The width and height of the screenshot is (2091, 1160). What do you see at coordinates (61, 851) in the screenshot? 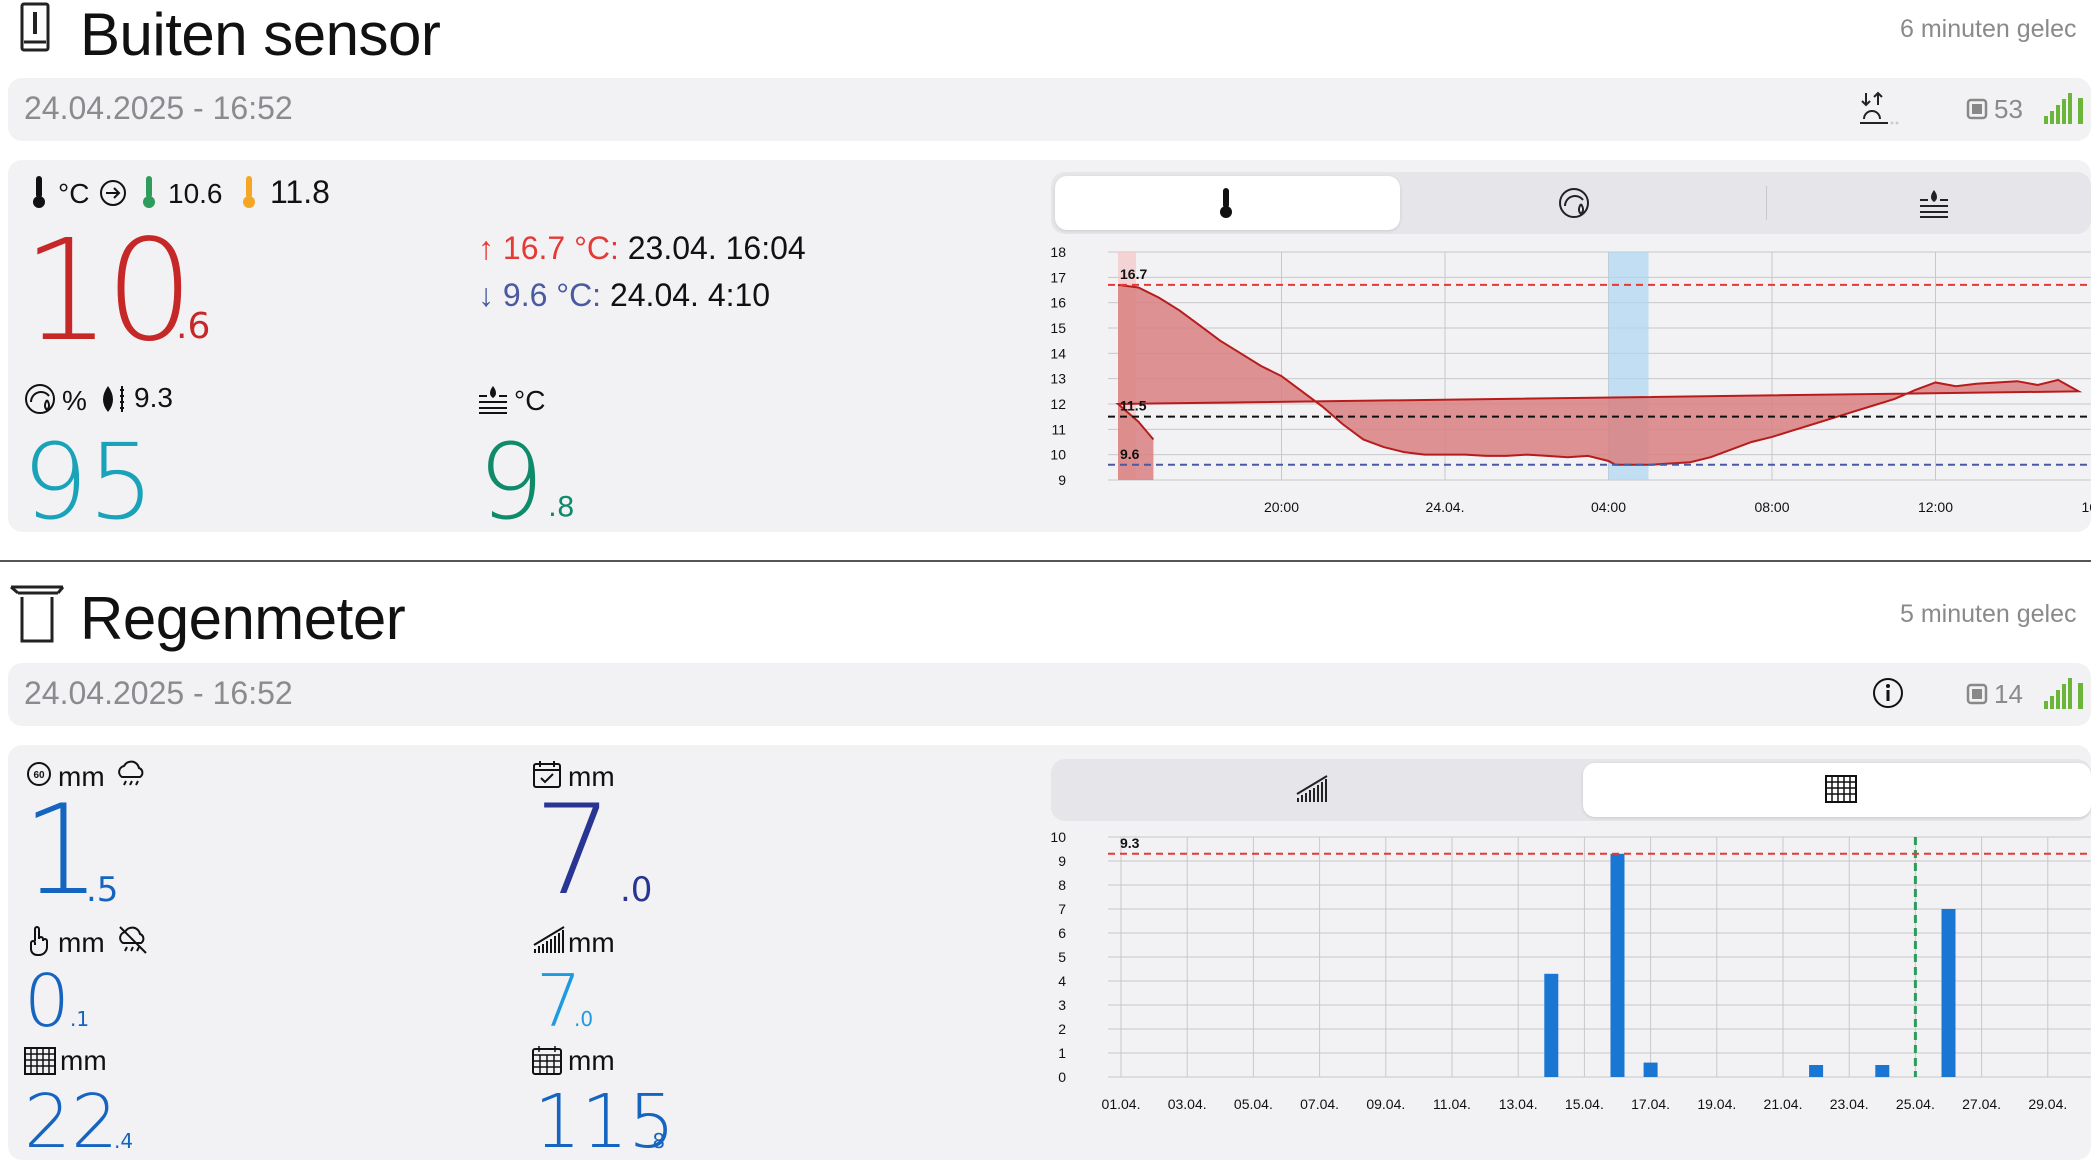
I see `rain-last-60-int: 1` at bounding box center [61, 851].